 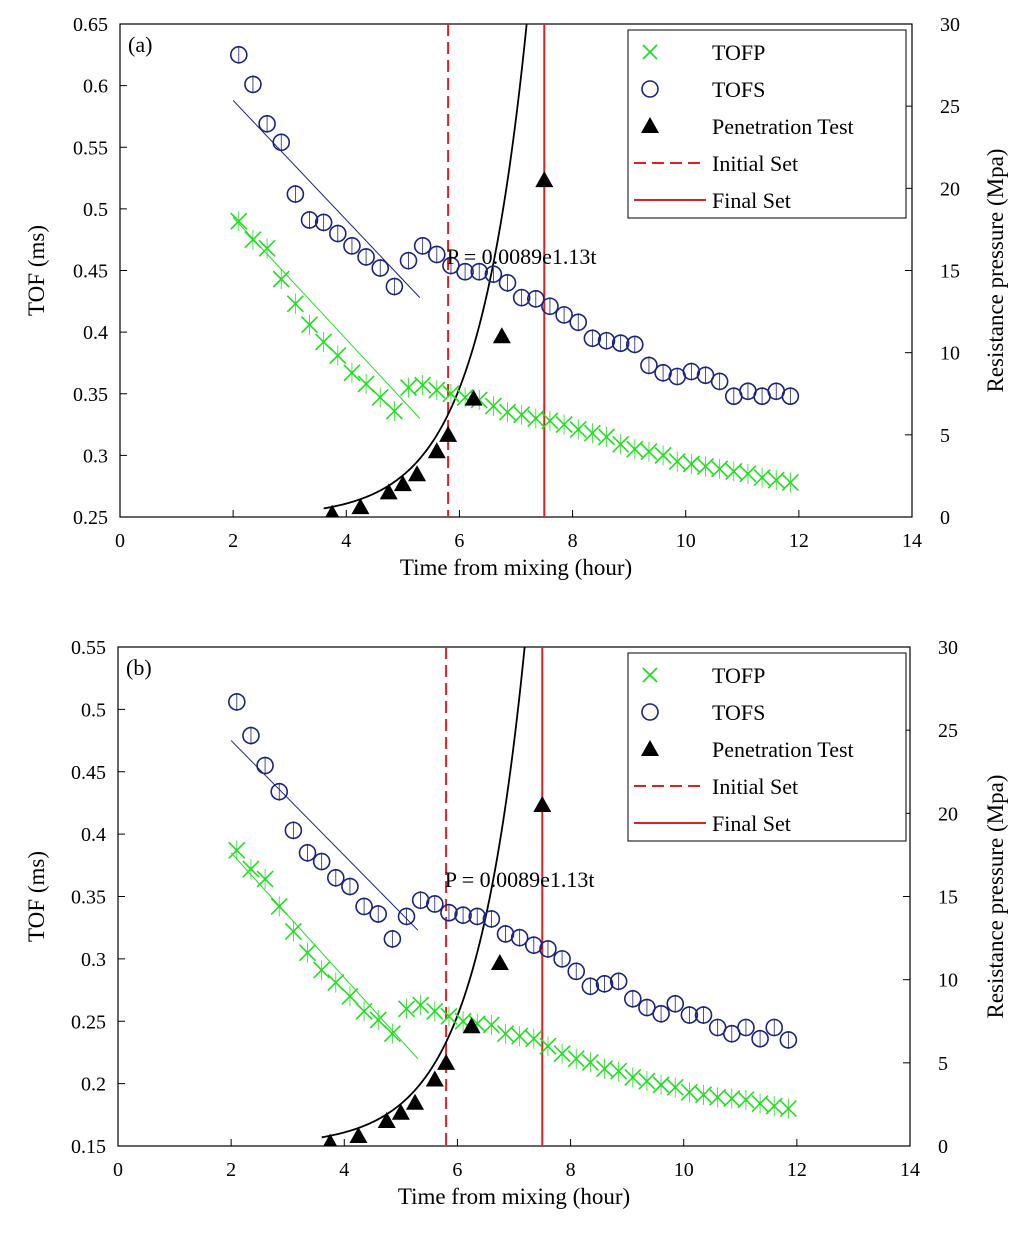 I want to click on y2-tick-label: 15, so click(x=948, y=898).